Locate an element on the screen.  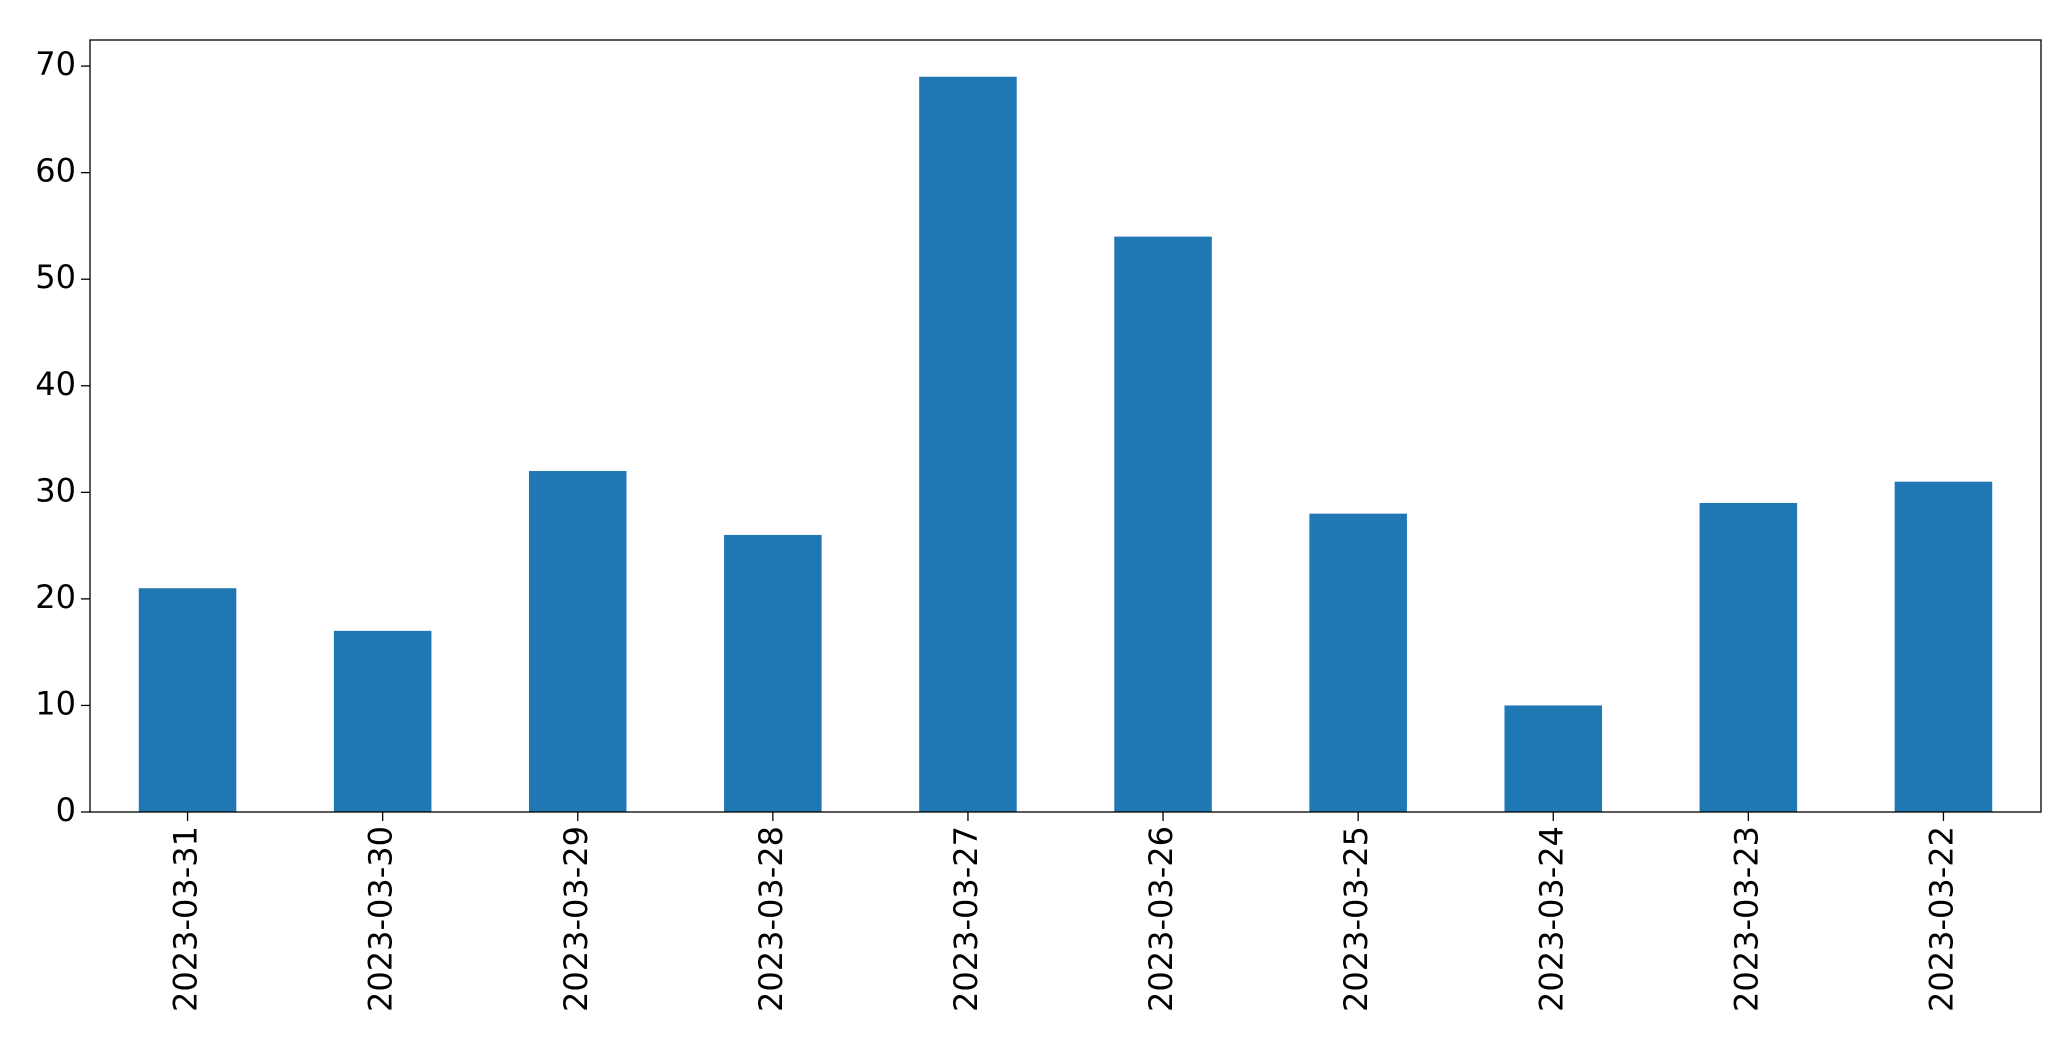
y-tick-label: 30 is located at coordinates (55, 490).